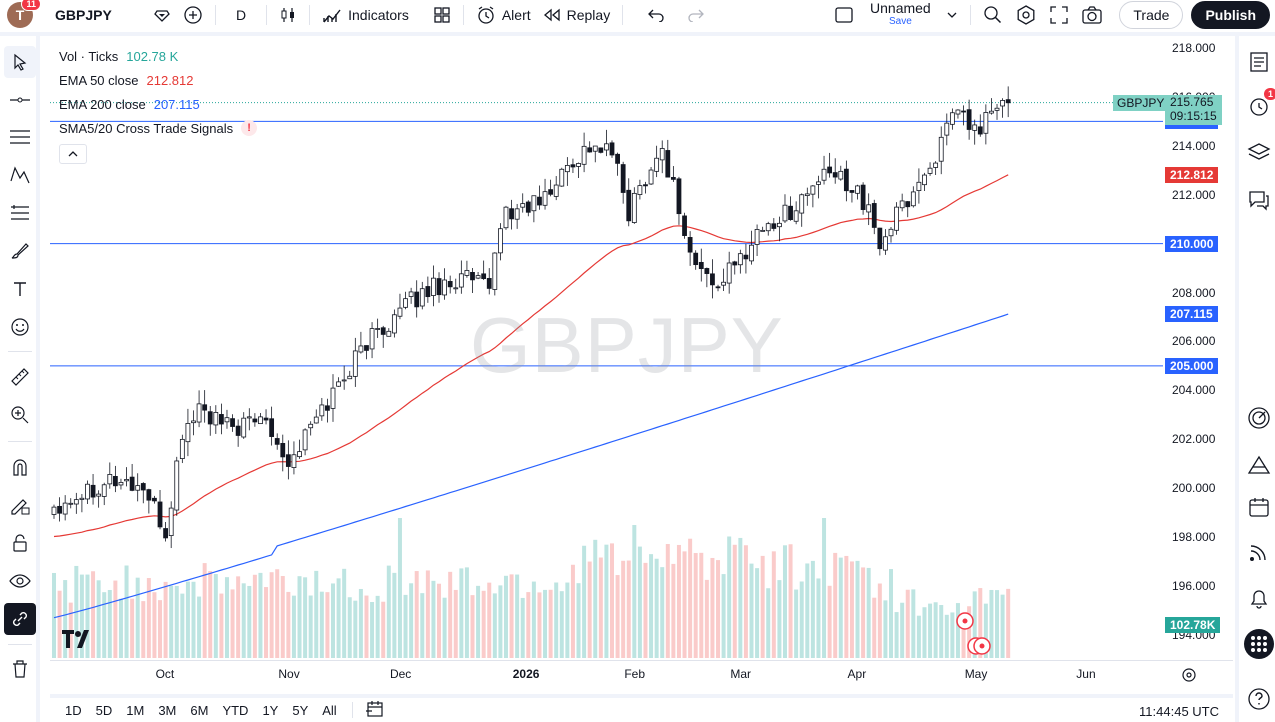 This screenshot has width=1275, height=722. I want to click on add-symbol-button, so click(193, 15).